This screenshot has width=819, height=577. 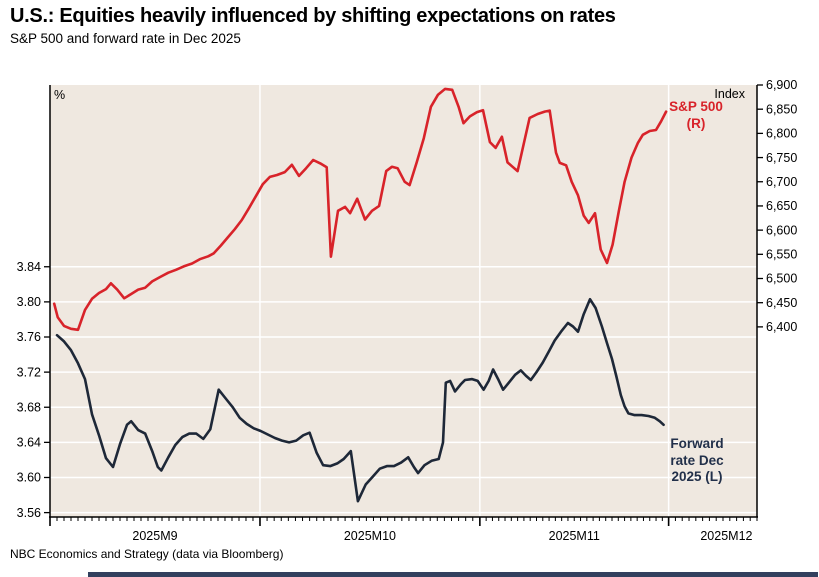 I want to click on left-tick-label: 3.76, so click(x=29, y=337).